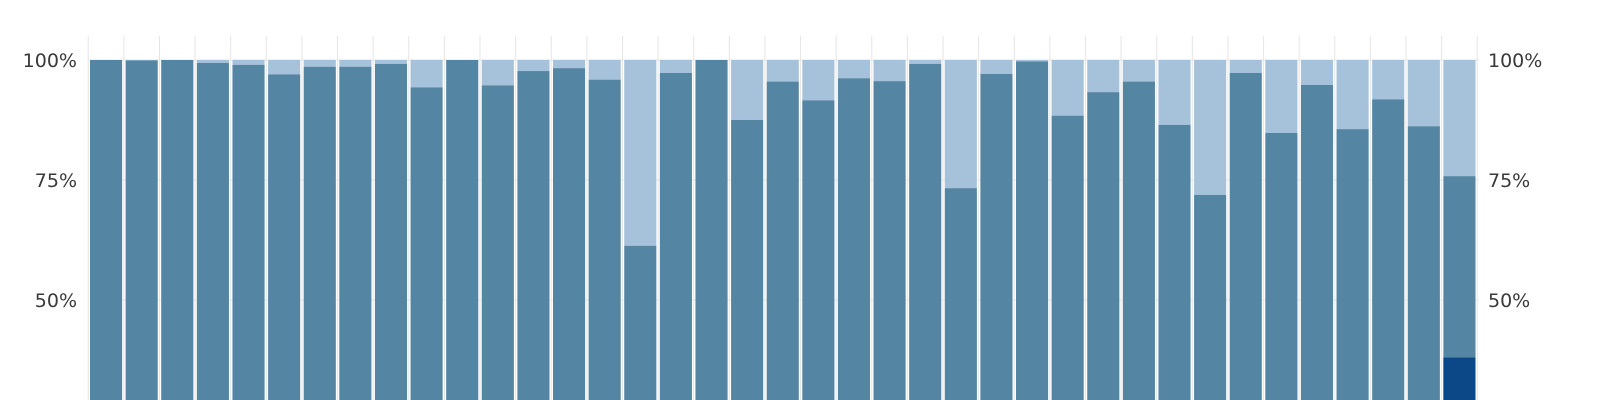 The width and height of the screenshot is (1600, 400). Describe the element at coordinates (50, 61) in the screenshot. I see `y-tick-label-left: 100%` at that location.